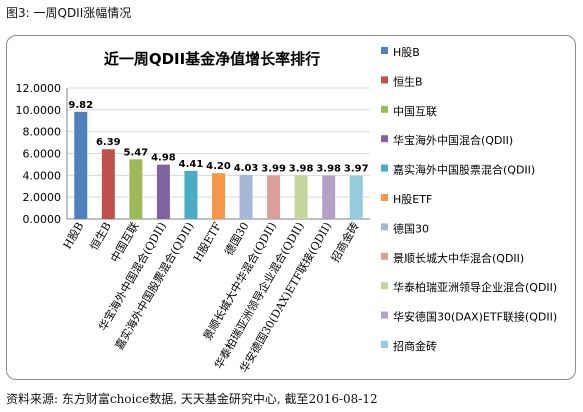 This screenshot has width=583, height=412. What do you see at coordinates (412, 199) in the screenshot?
I see `legend-label: H股ETF` at bounding box center [412, 199].